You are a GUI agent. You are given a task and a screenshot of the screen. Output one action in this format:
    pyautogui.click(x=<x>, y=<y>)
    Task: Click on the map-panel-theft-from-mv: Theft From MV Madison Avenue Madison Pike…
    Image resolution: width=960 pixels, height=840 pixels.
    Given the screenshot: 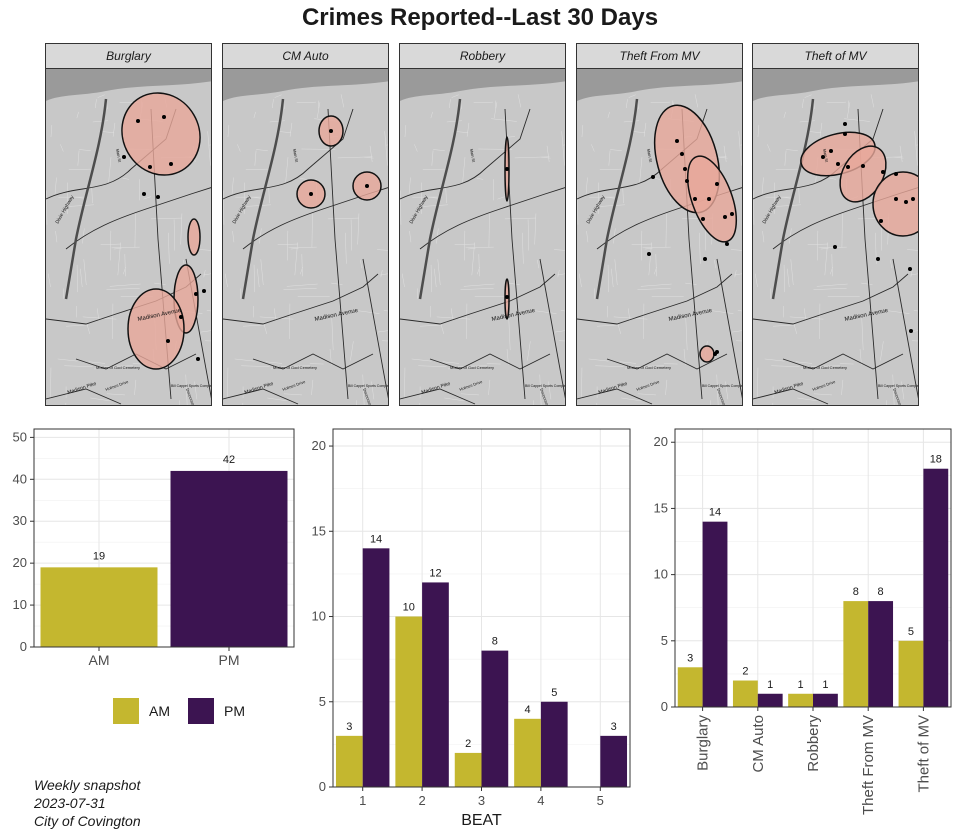 What is the action you would take?
    pyautogui.click(x=659, y=224)
    